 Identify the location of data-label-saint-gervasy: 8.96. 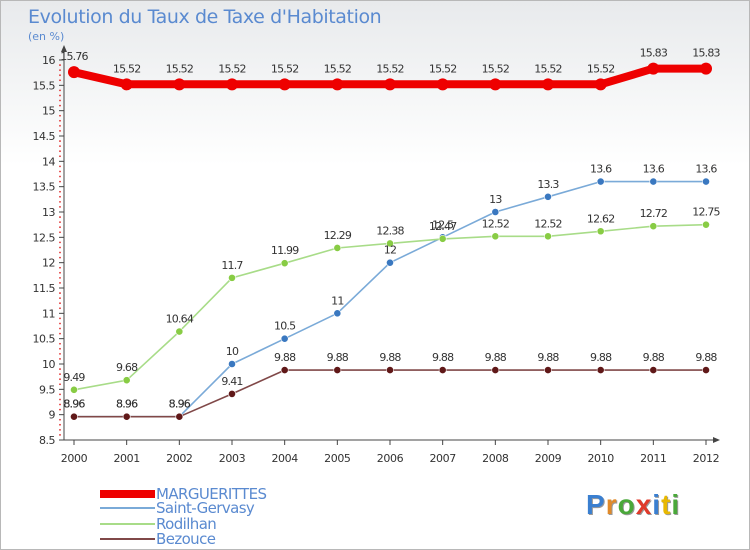
(180, 404).